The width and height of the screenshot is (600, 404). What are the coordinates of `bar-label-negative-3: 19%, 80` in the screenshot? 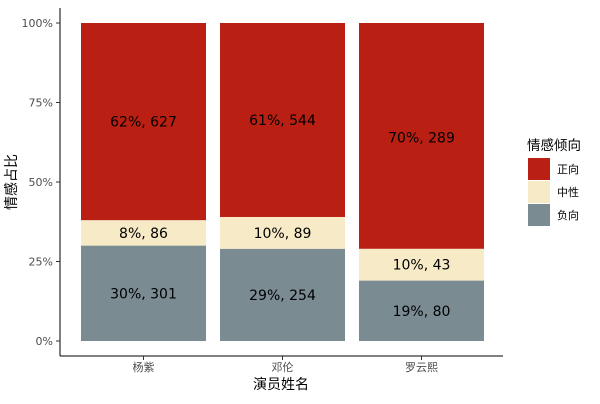 It's located at (422, 312).